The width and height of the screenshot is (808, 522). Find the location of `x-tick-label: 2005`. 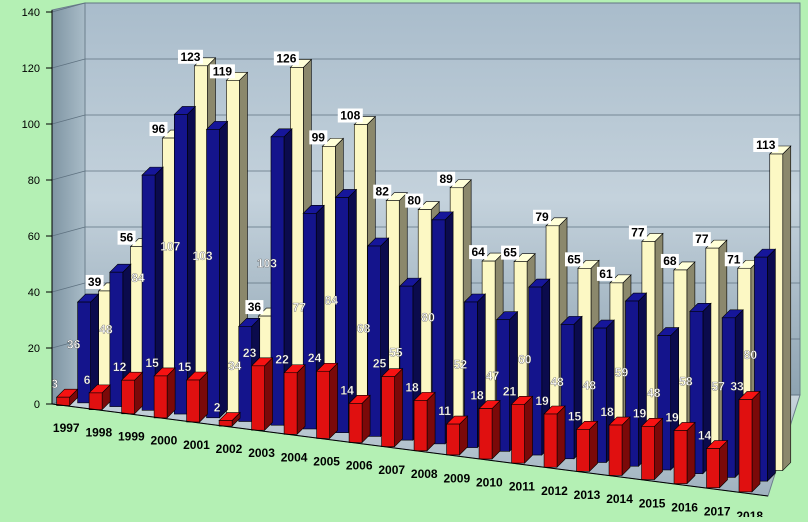

x-tick-label: 2005 is located at coordinates (326, 462).